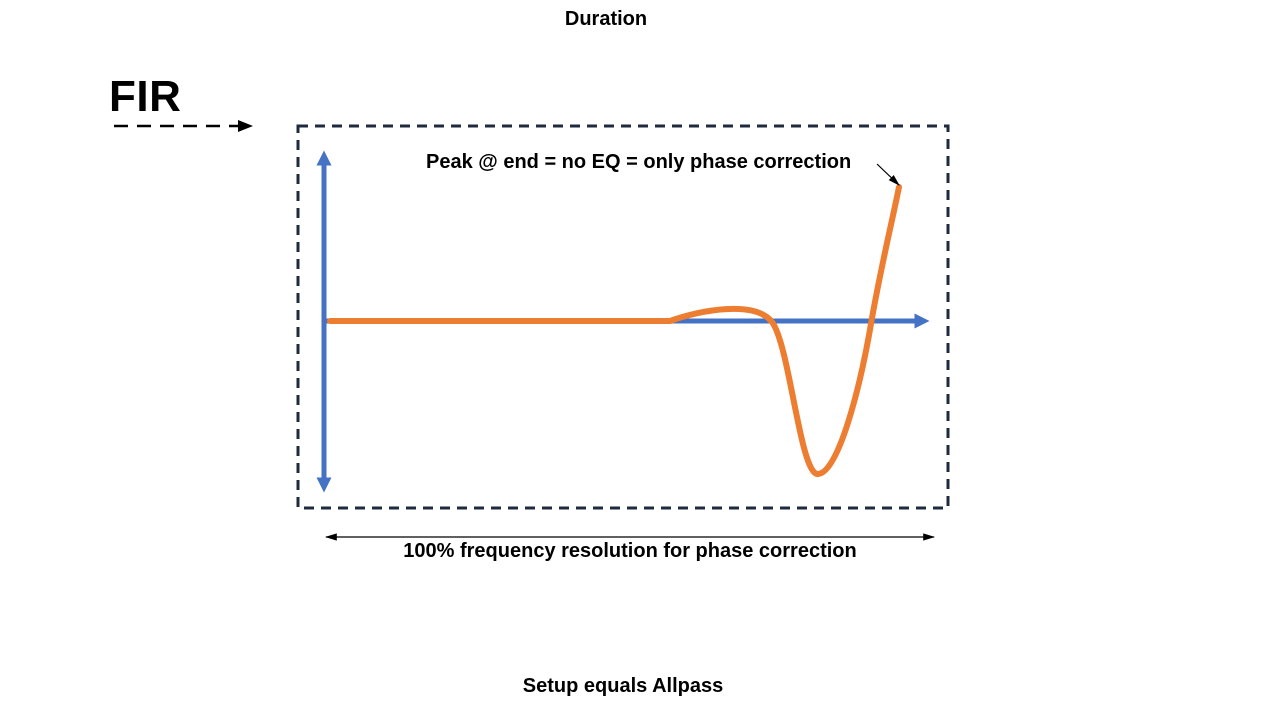  I want to click on footer-caption: Setup equals Allpass, so click(623, 686).